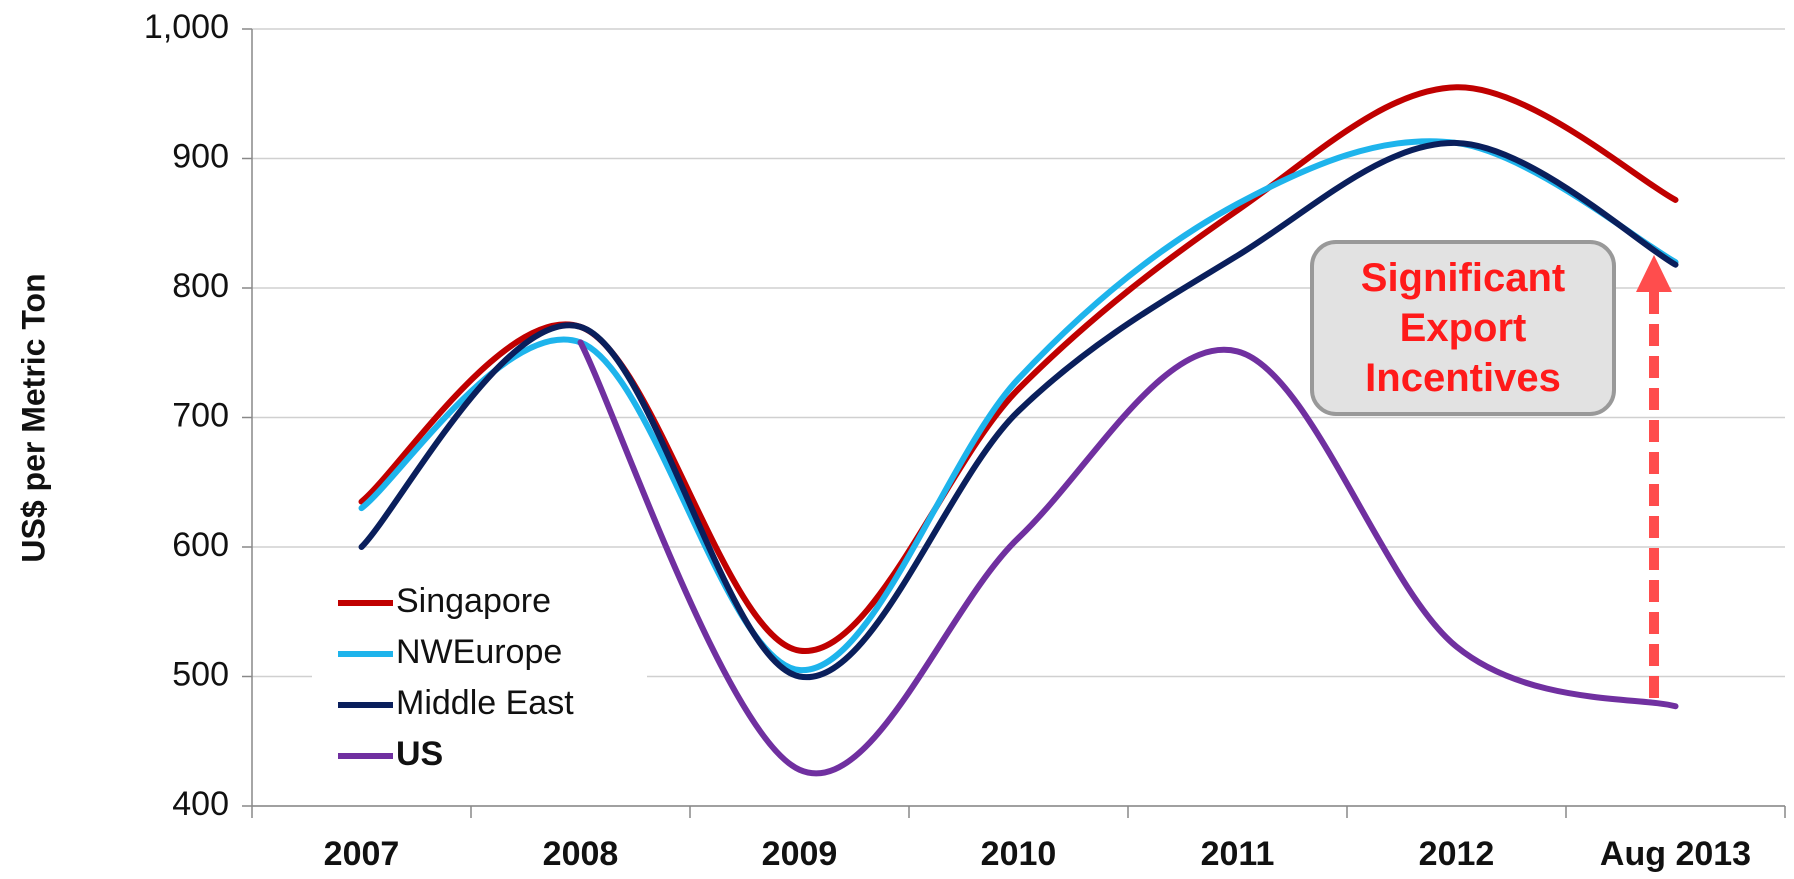 Image resolution: width=1794 pixels, height=879 pixels. I want to click on legend-label: US, so click(419, 754).